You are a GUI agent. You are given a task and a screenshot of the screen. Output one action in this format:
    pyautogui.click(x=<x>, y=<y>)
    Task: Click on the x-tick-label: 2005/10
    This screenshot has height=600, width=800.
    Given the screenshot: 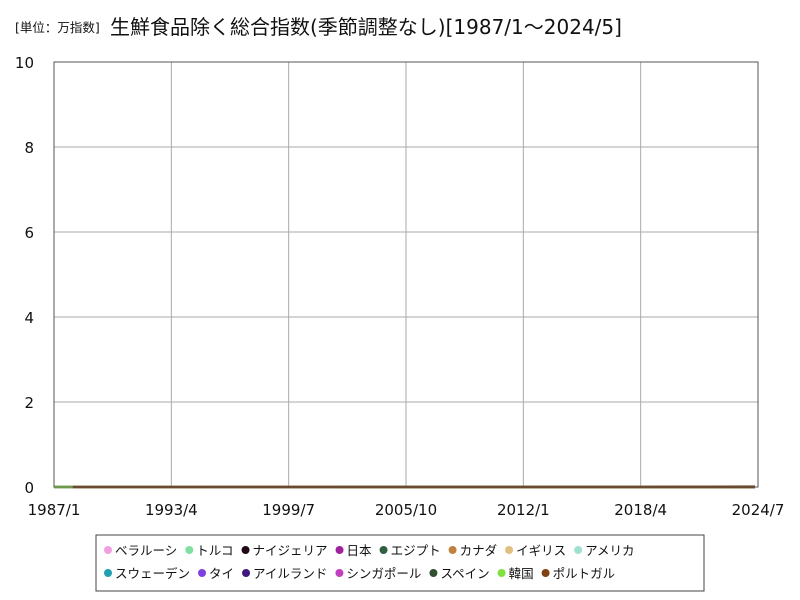 What is the action you would take?
    pyautogui.click(x=406, y=510)
    